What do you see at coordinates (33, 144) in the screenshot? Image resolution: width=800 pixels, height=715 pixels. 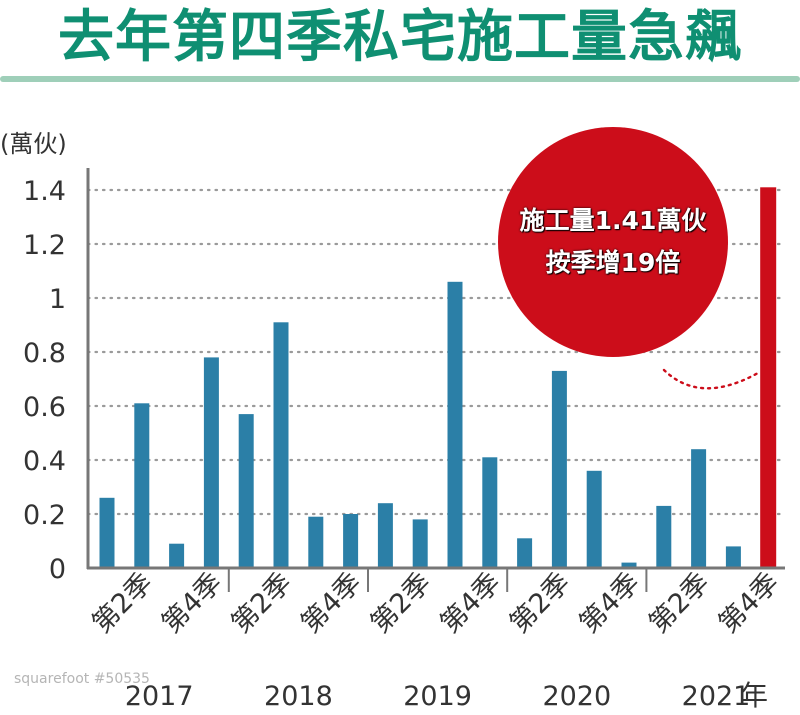 I see `y-axis-unit-label: (萬伙)` at bounding box center [33, 144].